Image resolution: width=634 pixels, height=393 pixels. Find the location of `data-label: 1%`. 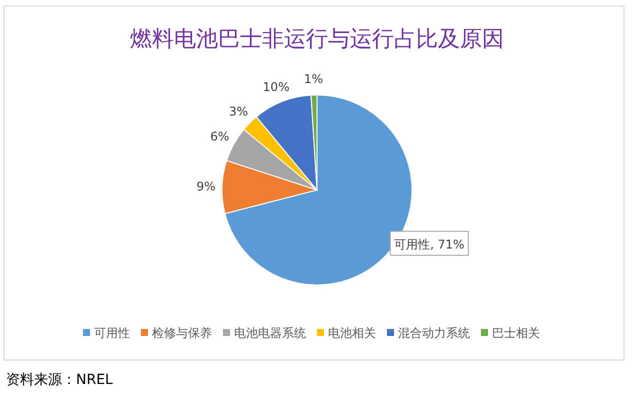

data-label: 1% is located at coordinates (314, 79).